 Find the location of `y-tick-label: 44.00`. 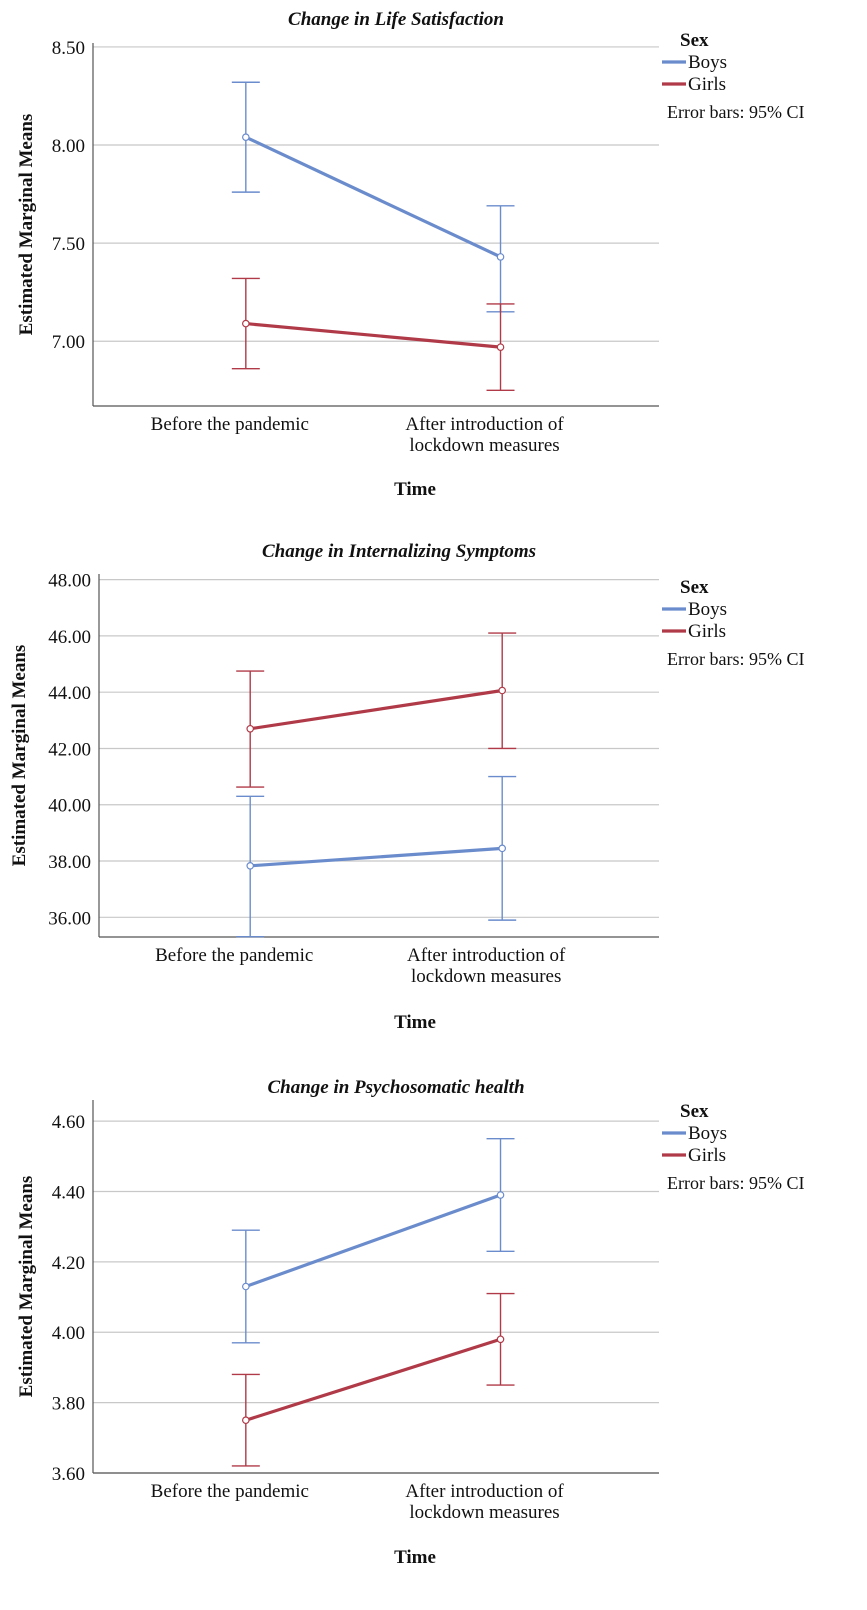

y-tick-label: 44.00 is located at coordinates (69, 693).